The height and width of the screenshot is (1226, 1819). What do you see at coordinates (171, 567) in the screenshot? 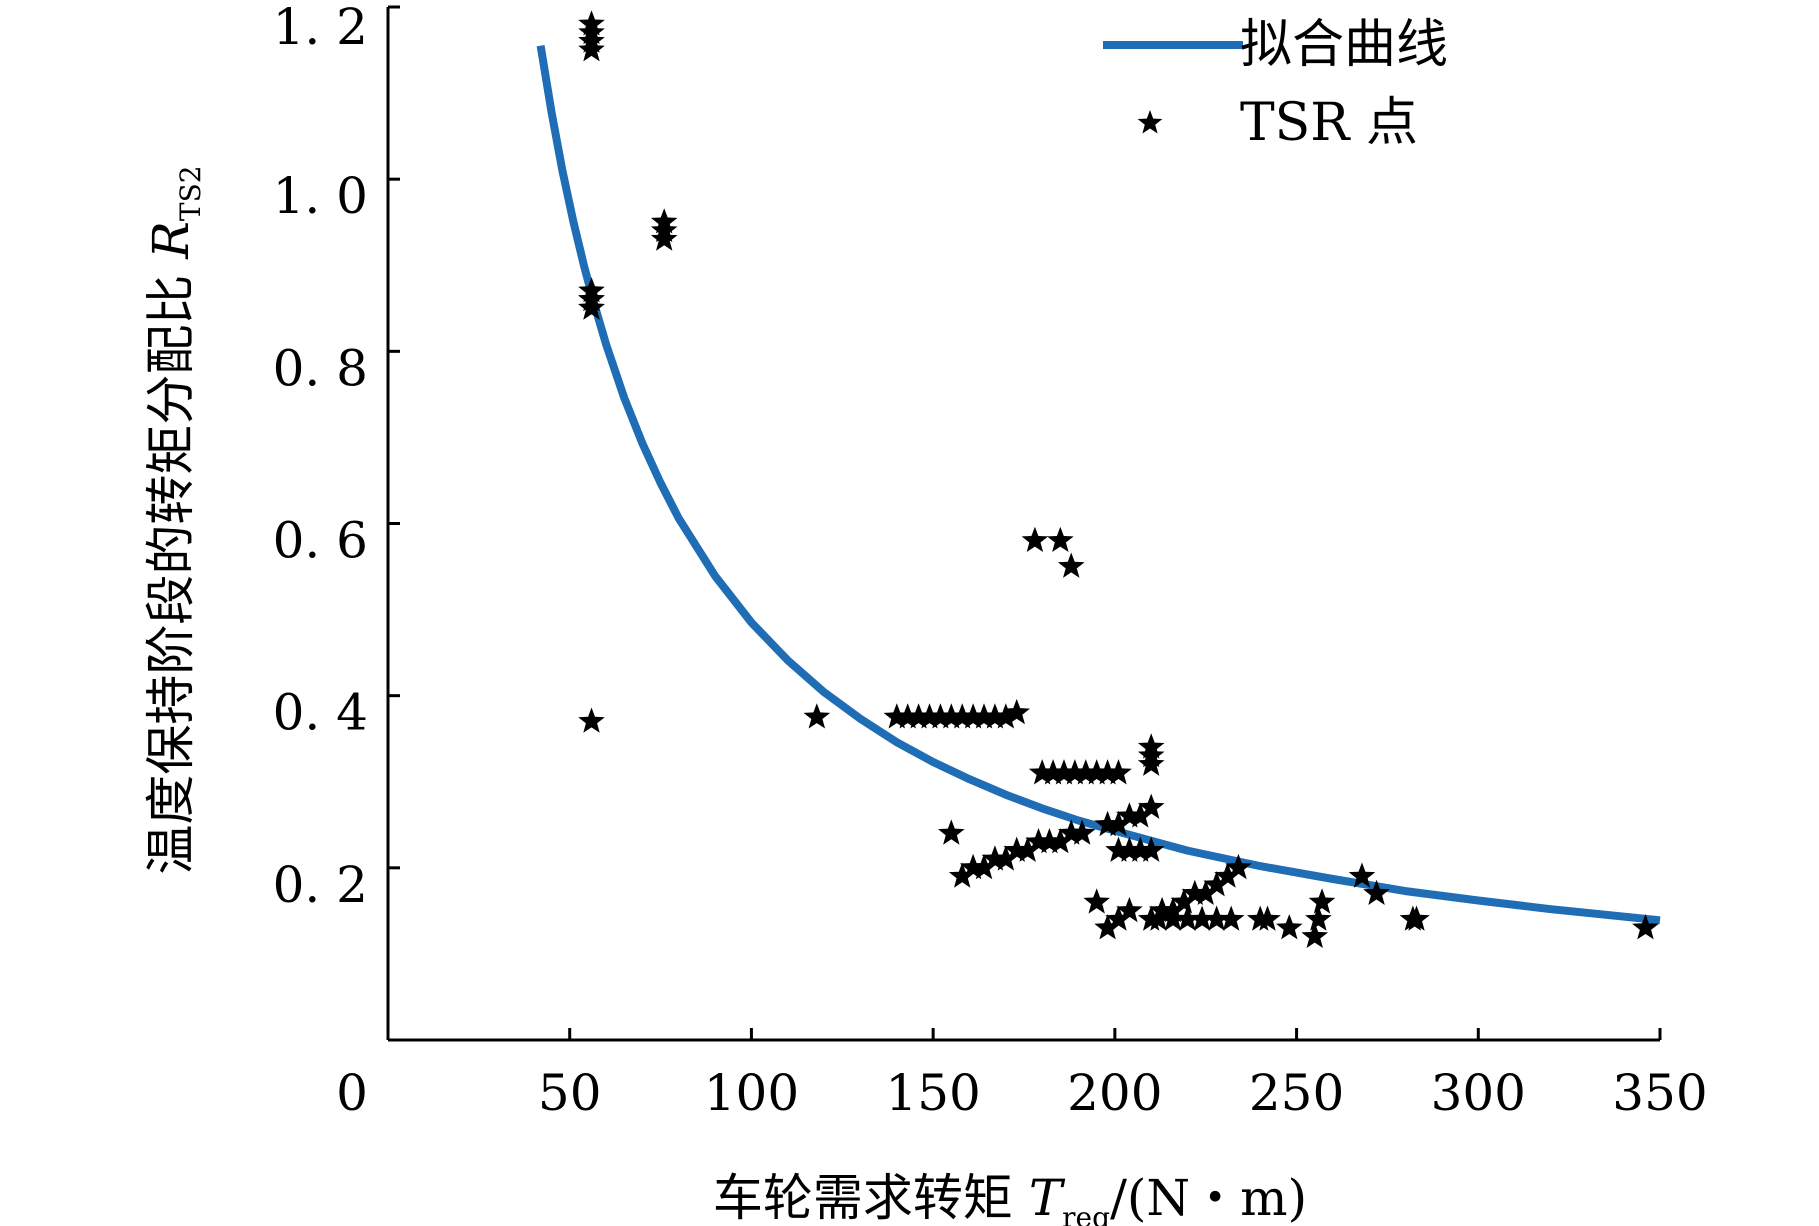
I see `y-axis-title-main: 温度保持阶段的转矩分配比` at bounding box center [171, 567].